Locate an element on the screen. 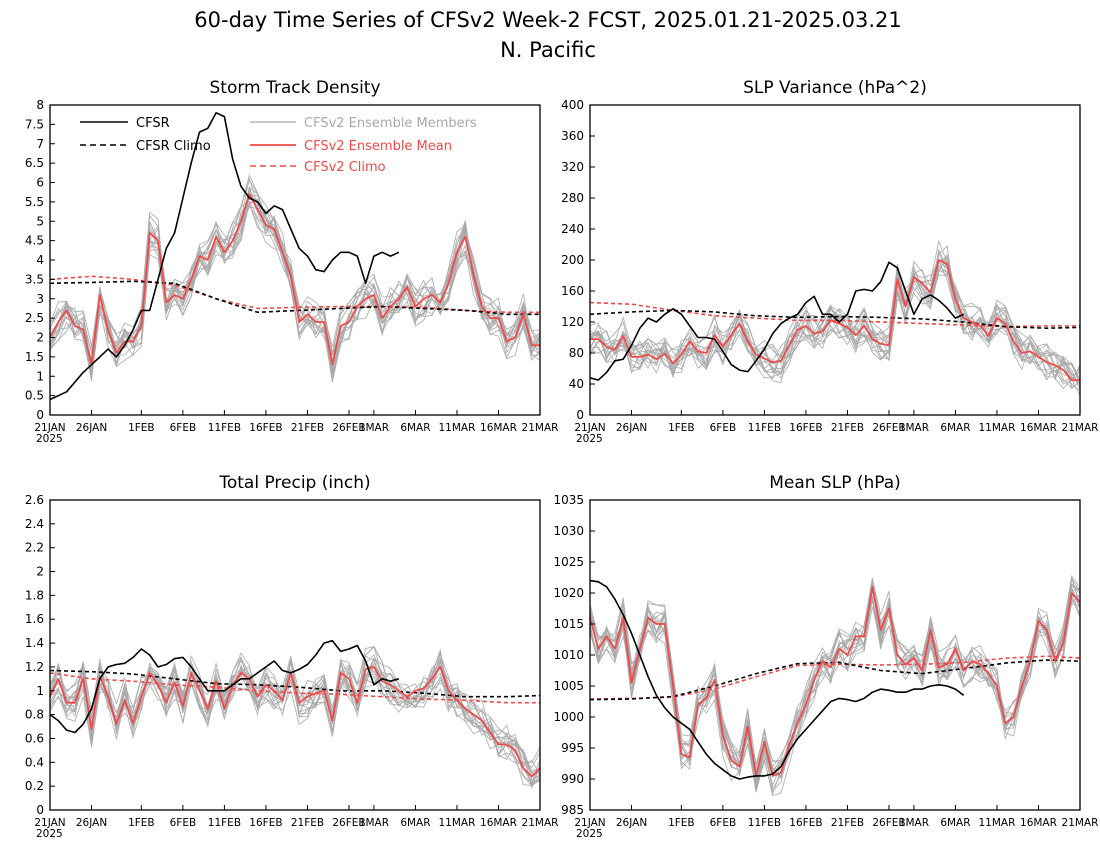 Image resolution: width=1100 pixels, height=850 pixels. panel-title: SLP Variance (hPa^2) is located at coordinates (835, 88).